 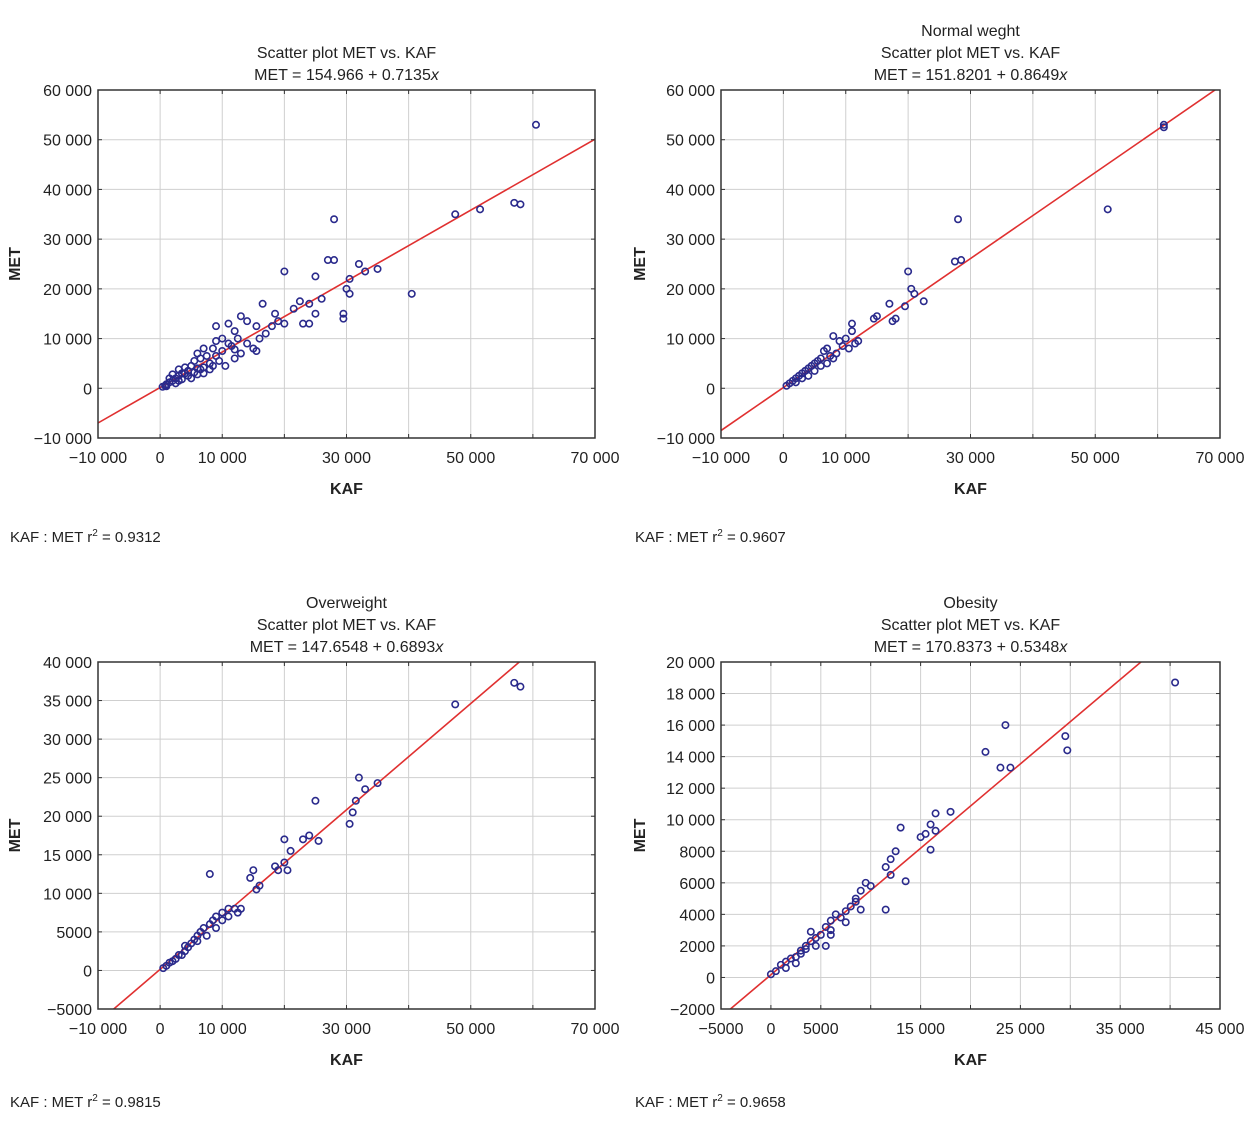 What do you see at coordinates (67, 190) in the screenshot?
I see `y-tick-label: 40 000` at bounding box center [67, 190].